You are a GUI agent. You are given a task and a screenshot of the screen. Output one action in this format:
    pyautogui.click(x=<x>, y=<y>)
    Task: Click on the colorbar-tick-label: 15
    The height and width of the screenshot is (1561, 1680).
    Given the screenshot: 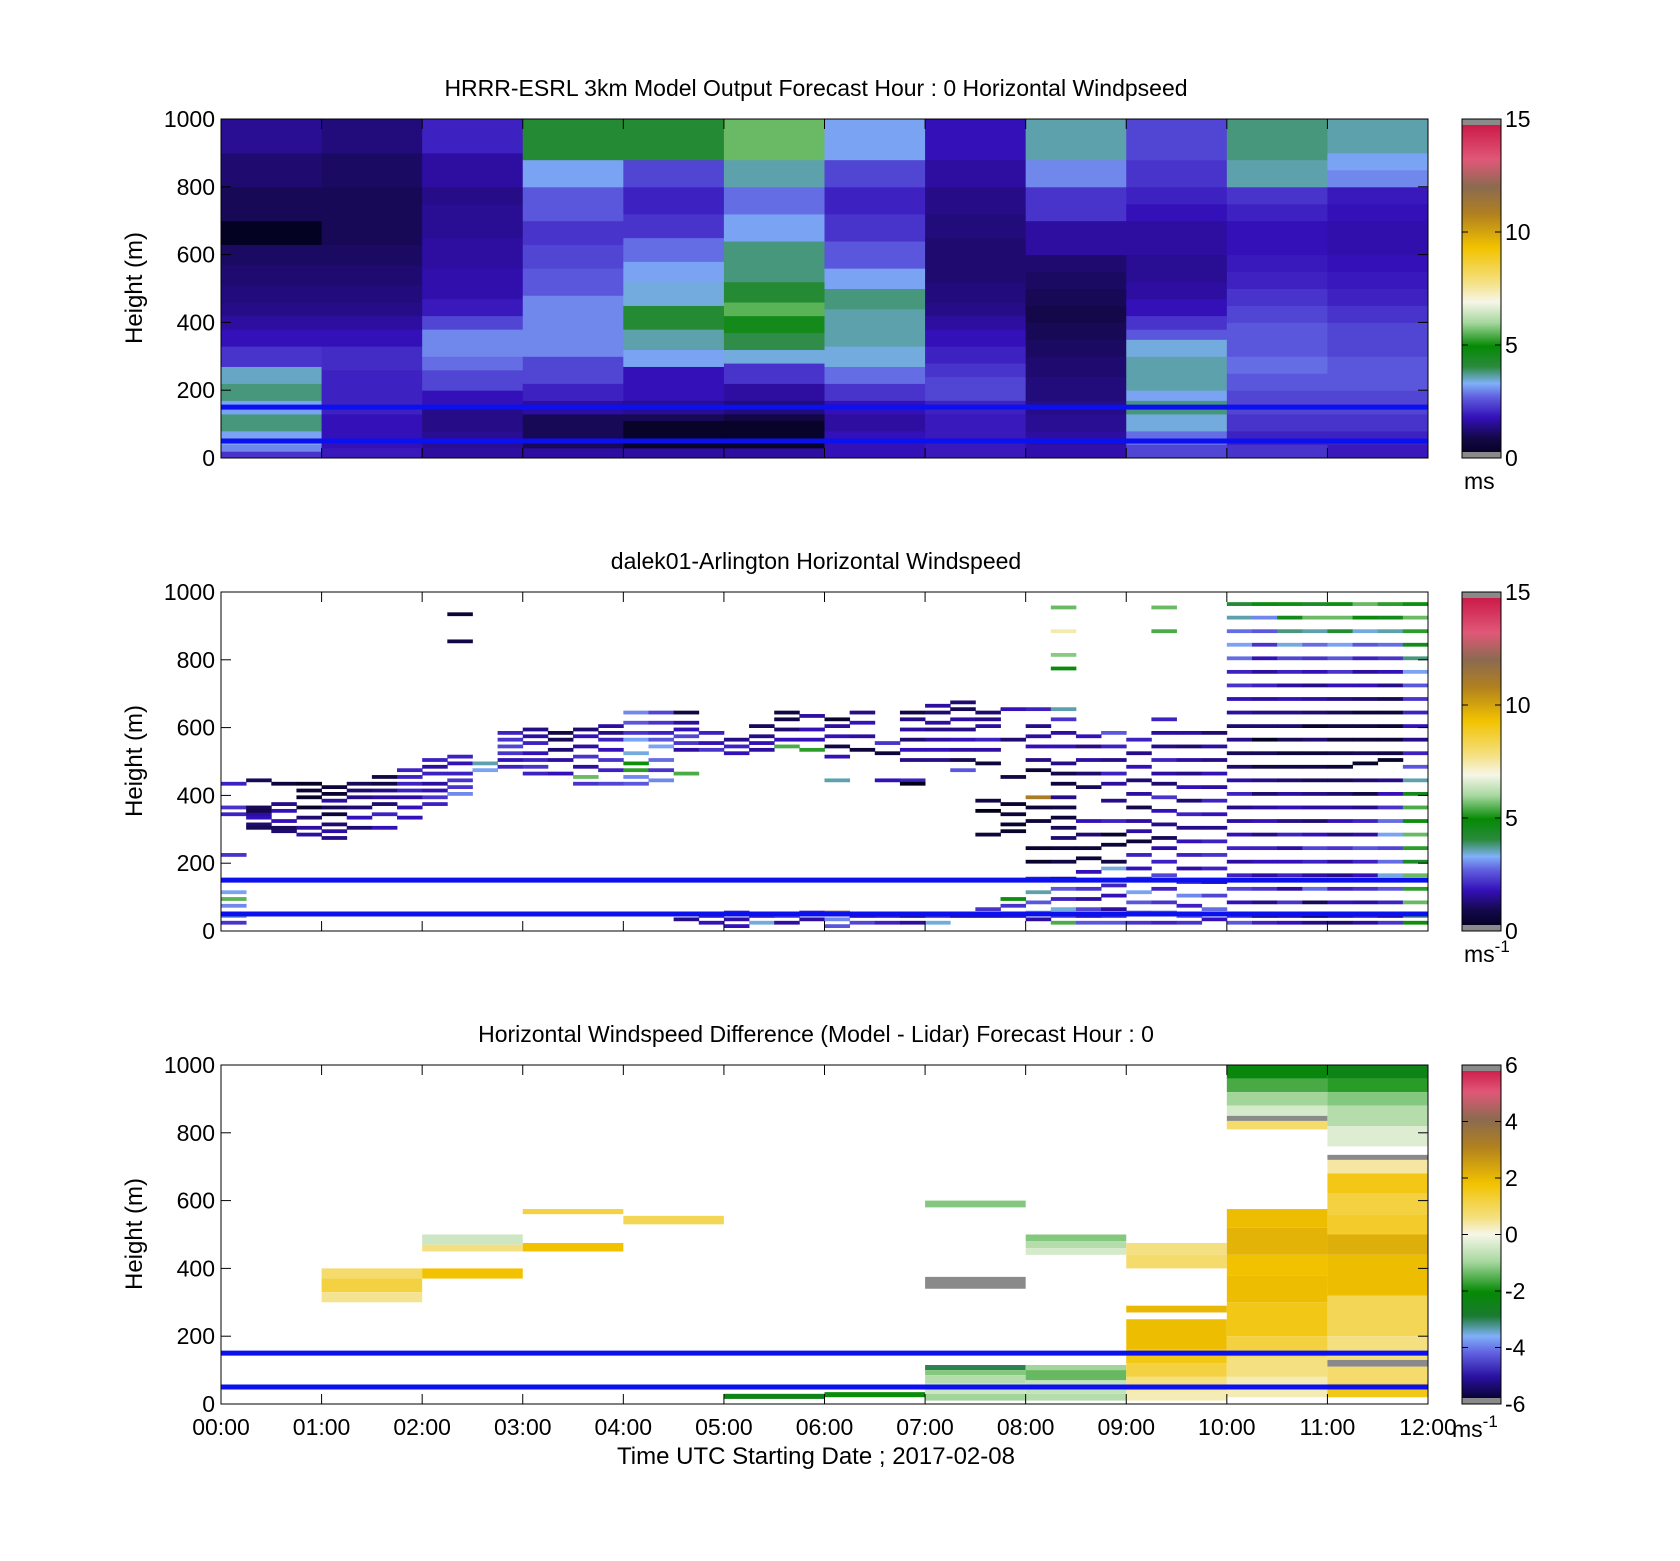 What is the action you would take?
    pyautogui.click(x=1518, y=592)
    